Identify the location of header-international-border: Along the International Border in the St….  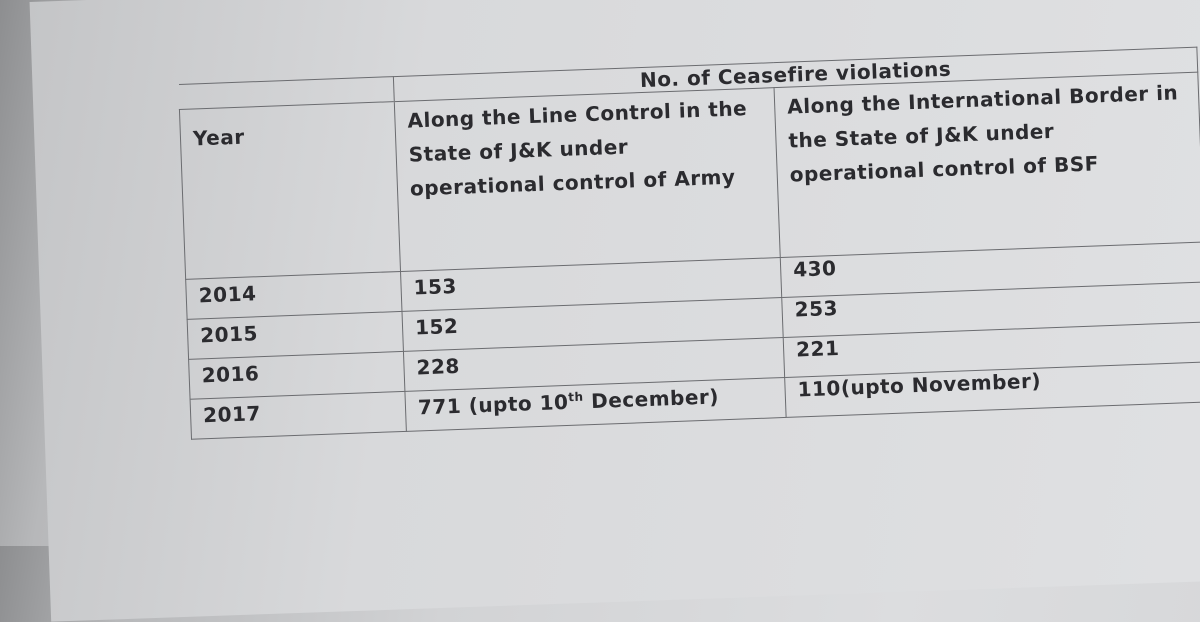
(987, 165).